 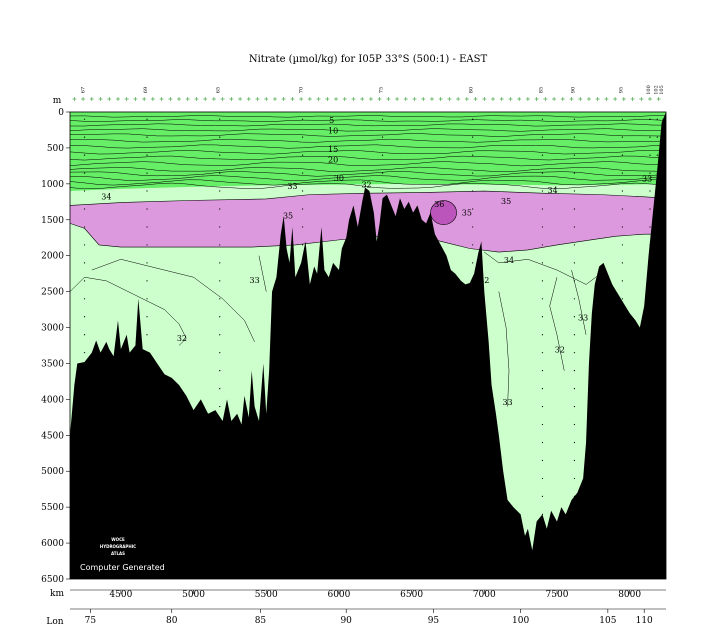 What do you see at coordinates (146, 90) in the screenshot?
I see `station-label: 69` at bounding box center [146, 90].